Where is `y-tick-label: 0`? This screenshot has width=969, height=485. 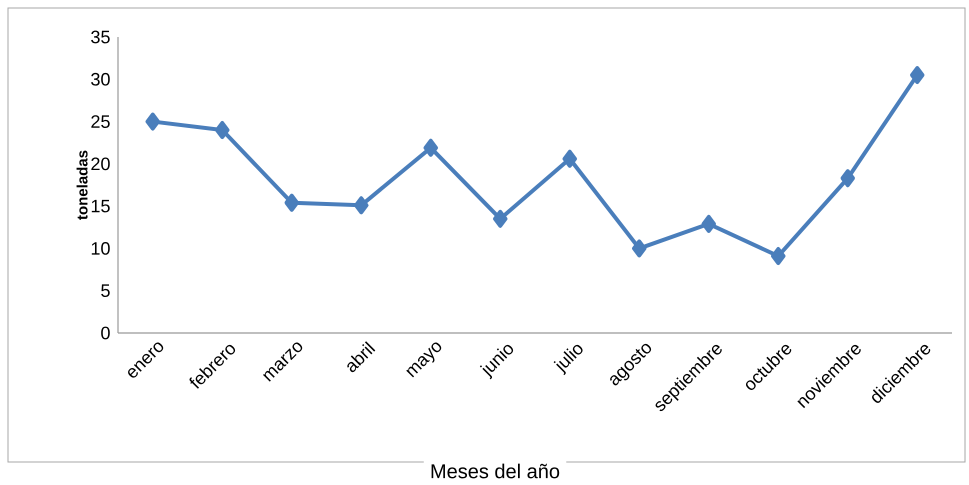 y-tick-label: 0 is located at coordinates (105, 333).